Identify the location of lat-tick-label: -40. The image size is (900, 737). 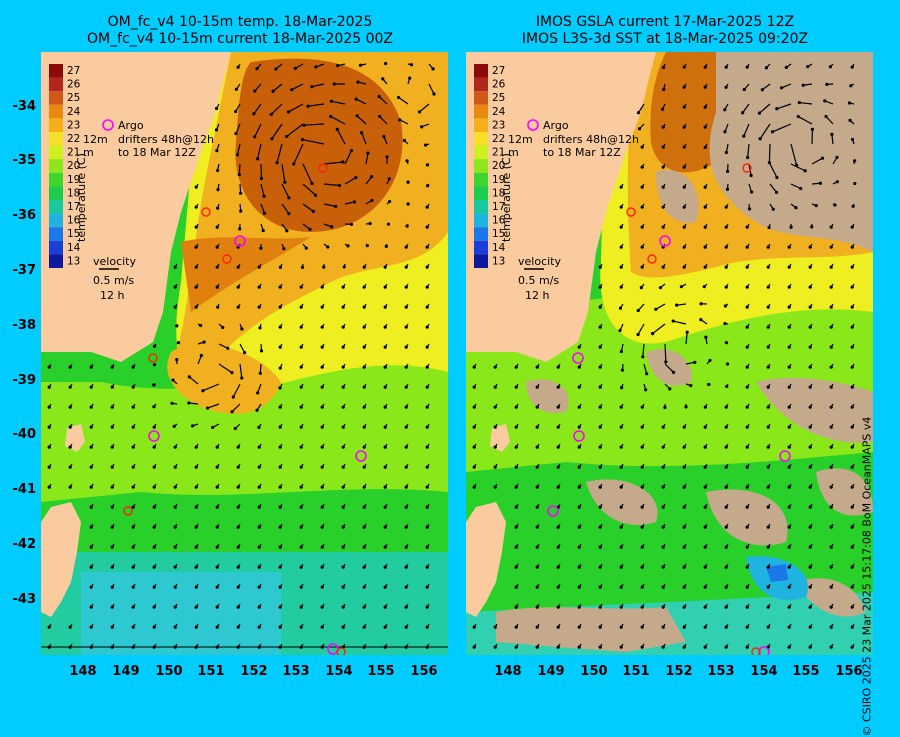
(19, 434).